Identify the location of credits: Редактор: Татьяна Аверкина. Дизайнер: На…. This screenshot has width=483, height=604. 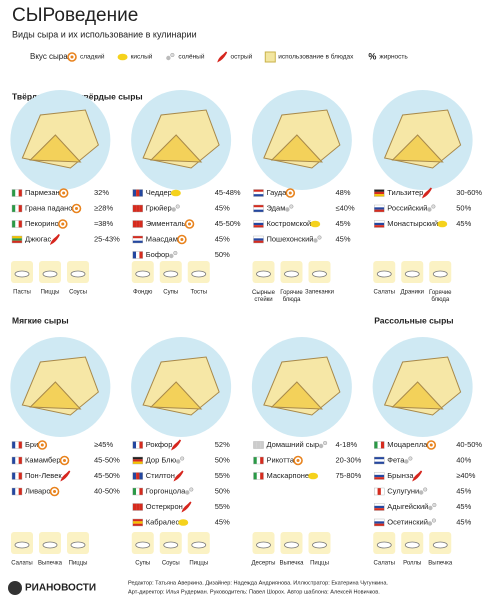
(258, 582).